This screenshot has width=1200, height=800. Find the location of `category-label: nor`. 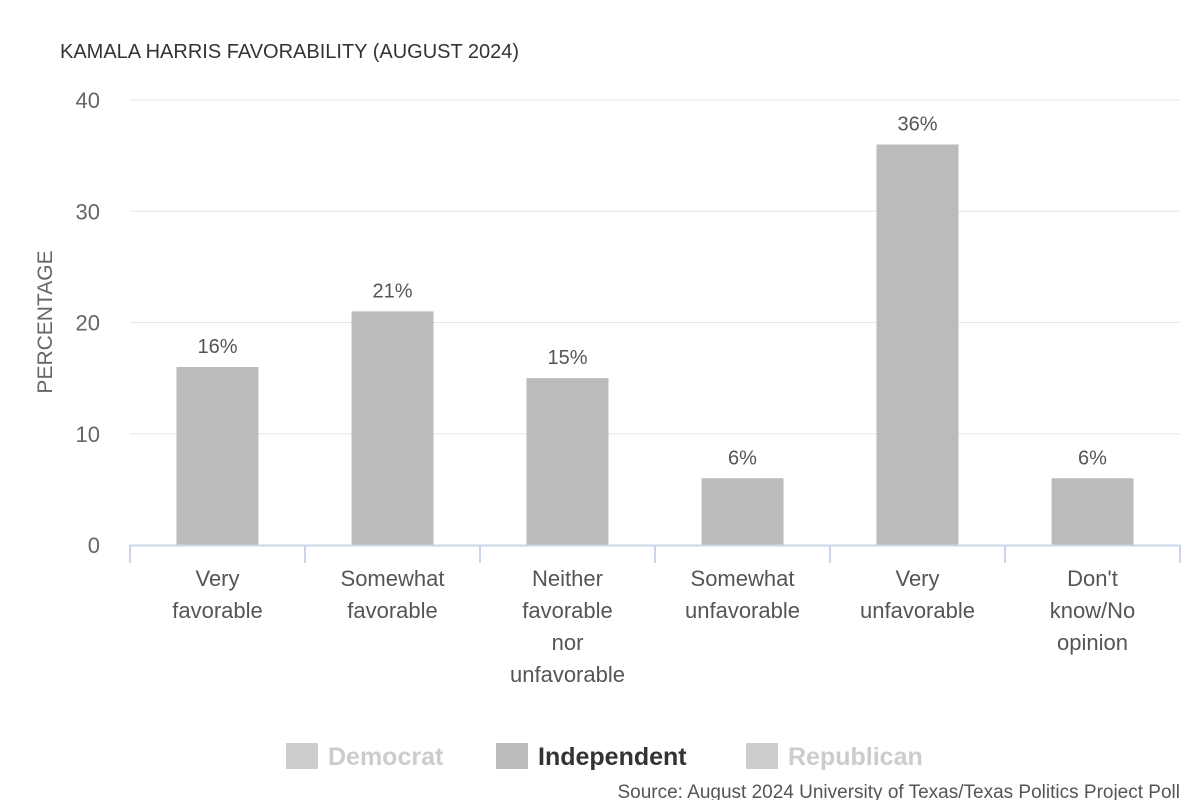

category-label: nor is located at coordinates (568, 642).